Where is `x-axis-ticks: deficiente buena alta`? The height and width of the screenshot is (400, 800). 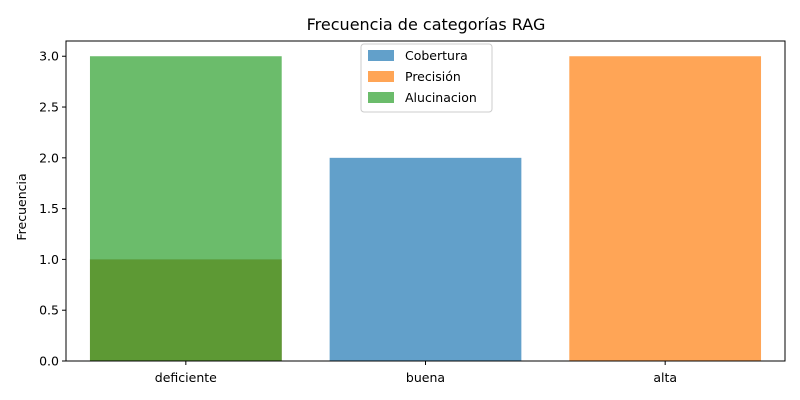 x-axis-ticks: deficiente buena alta is located at coordinates (416, 373).